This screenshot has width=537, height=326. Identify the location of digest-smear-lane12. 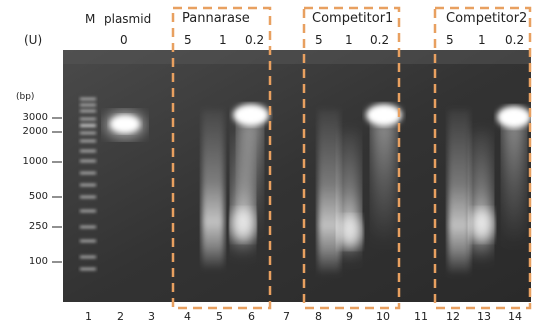
(459, 192).